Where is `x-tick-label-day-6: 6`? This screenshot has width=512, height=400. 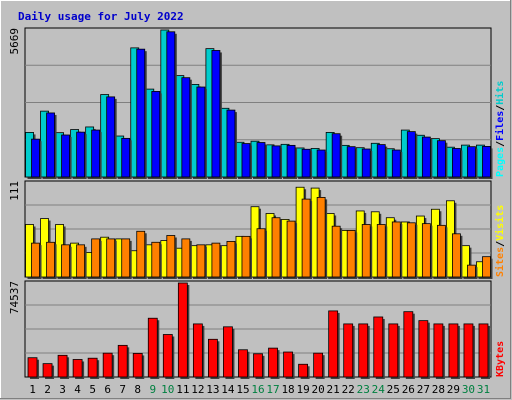
x-tick-label-day-6: 6 is located at coordinates (107, 389).